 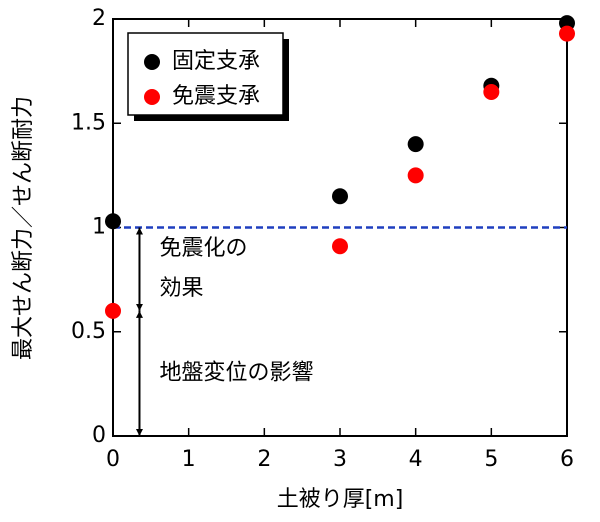 What do you see at coordinates (203, 248) in the screenshot?
I see `annotation-text: 免震化の` at bounding box center [203, 248].